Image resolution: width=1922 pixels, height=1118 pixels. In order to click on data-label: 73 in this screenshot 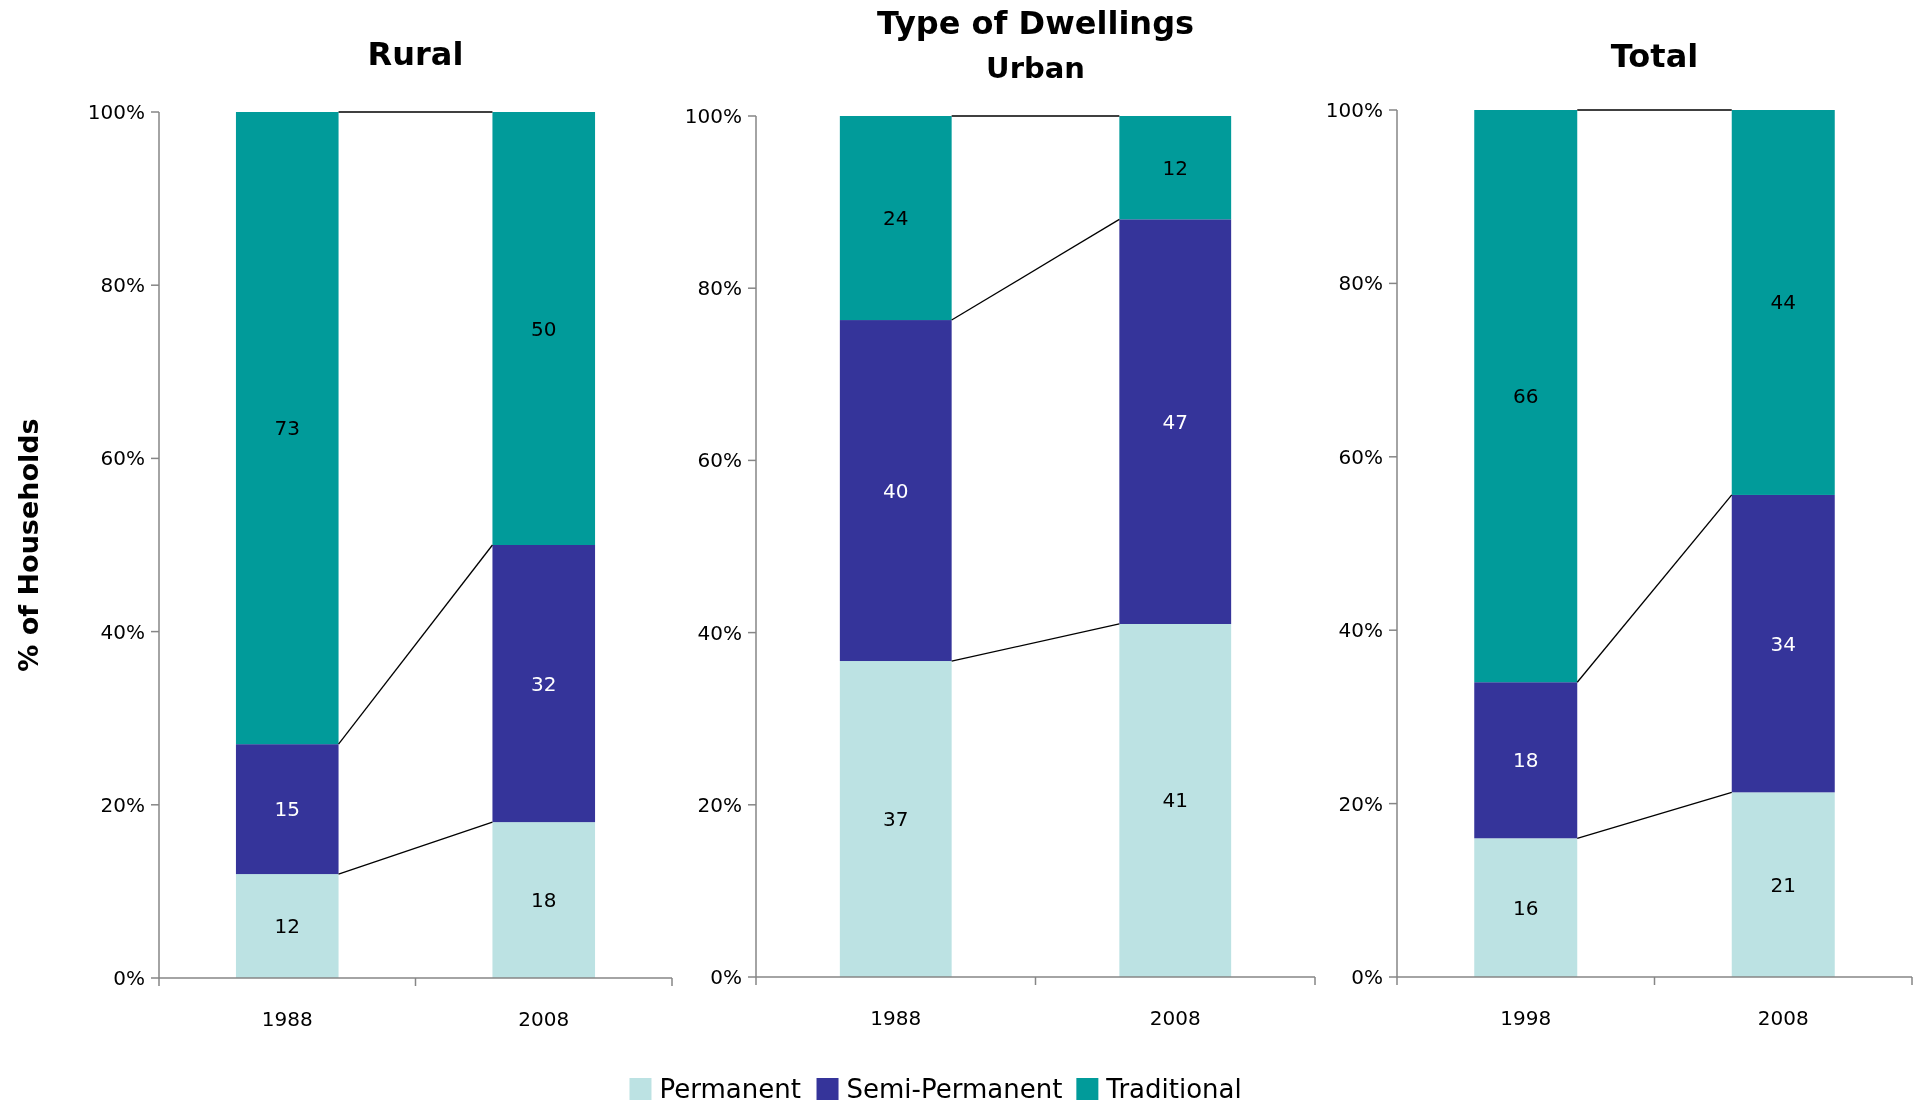, I will do `click(287, 428)`.